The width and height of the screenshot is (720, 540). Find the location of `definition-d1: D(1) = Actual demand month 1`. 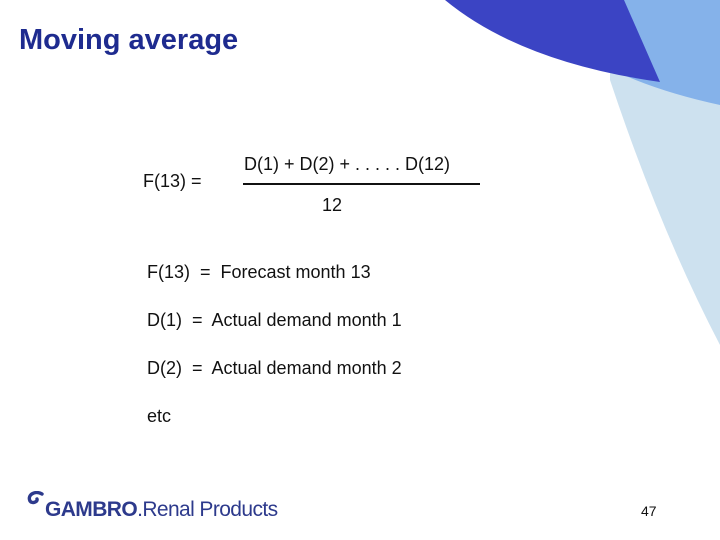

definition-d1: D(1) = Actual demand month 1 is located at coordinates (274, 320).